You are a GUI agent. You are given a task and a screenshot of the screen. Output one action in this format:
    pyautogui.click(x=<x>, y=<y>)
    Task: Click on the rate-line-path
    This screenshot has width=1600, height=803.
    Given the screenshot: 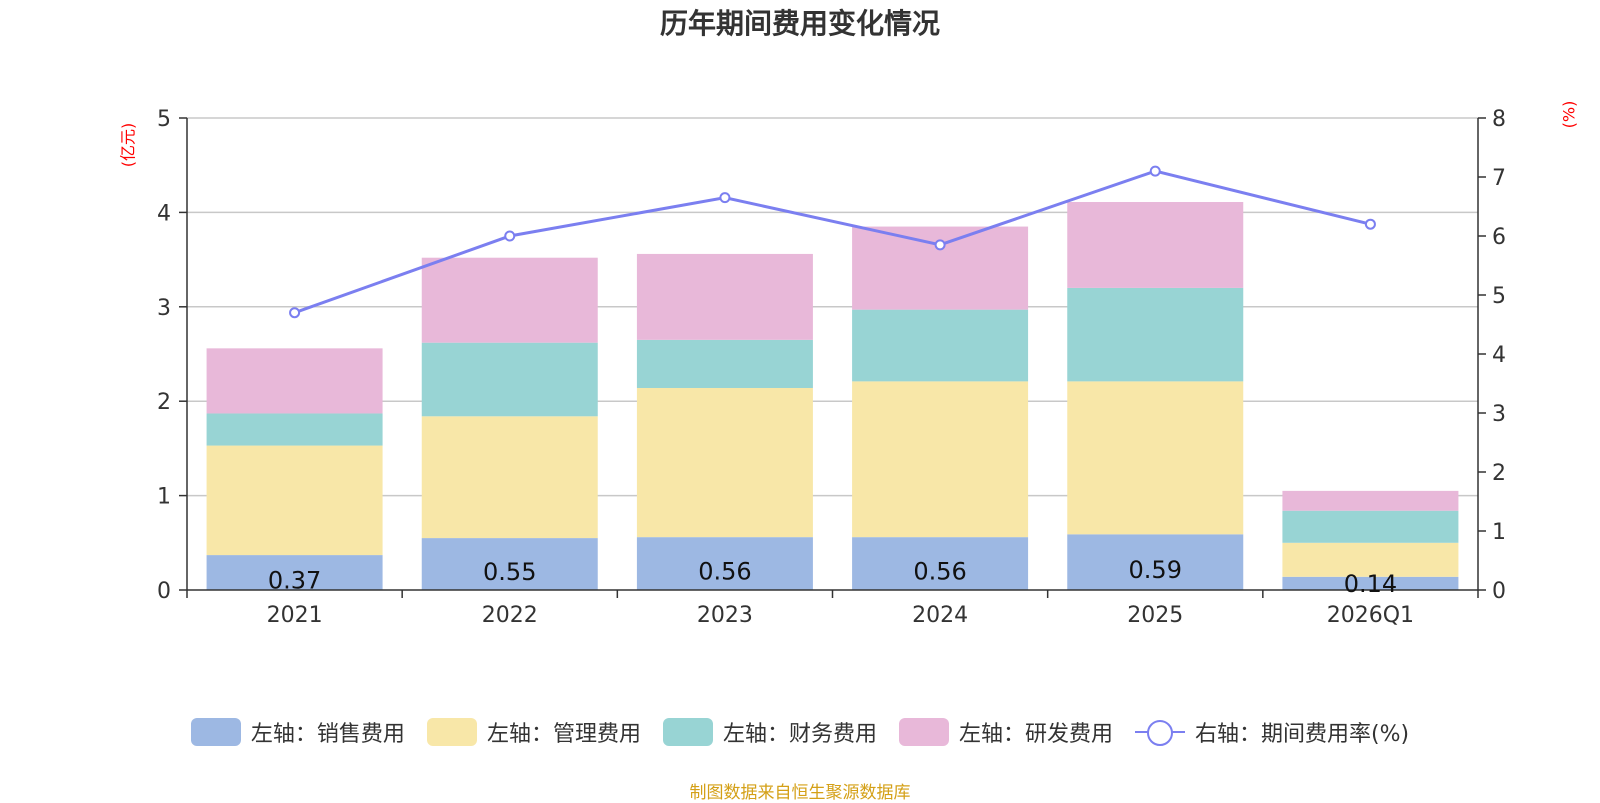 What is the action you would take?
    pyautogui.click(x=832, y=242)
    